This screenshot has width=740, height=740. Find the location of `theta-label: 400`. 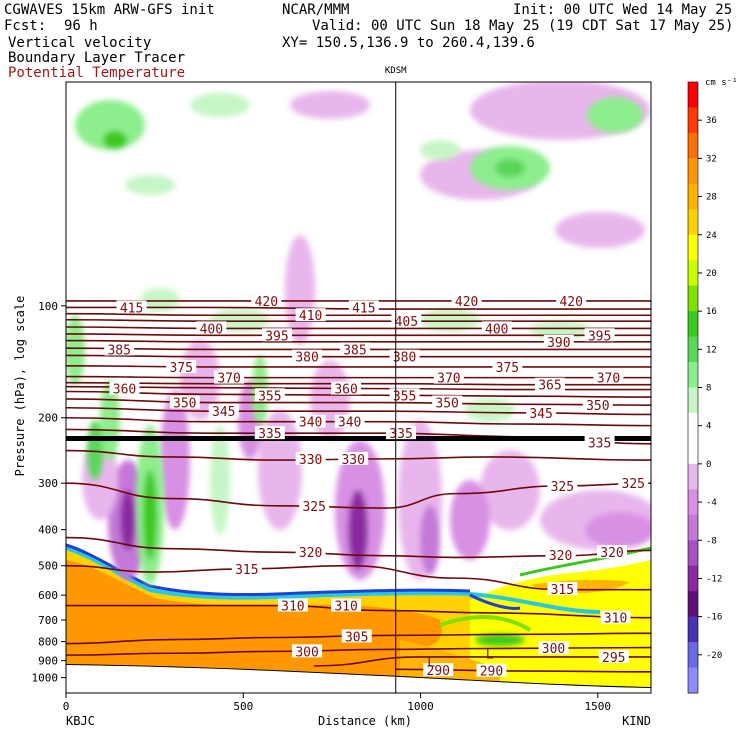

theta-label: 400 is located at coordinates (211, 329).